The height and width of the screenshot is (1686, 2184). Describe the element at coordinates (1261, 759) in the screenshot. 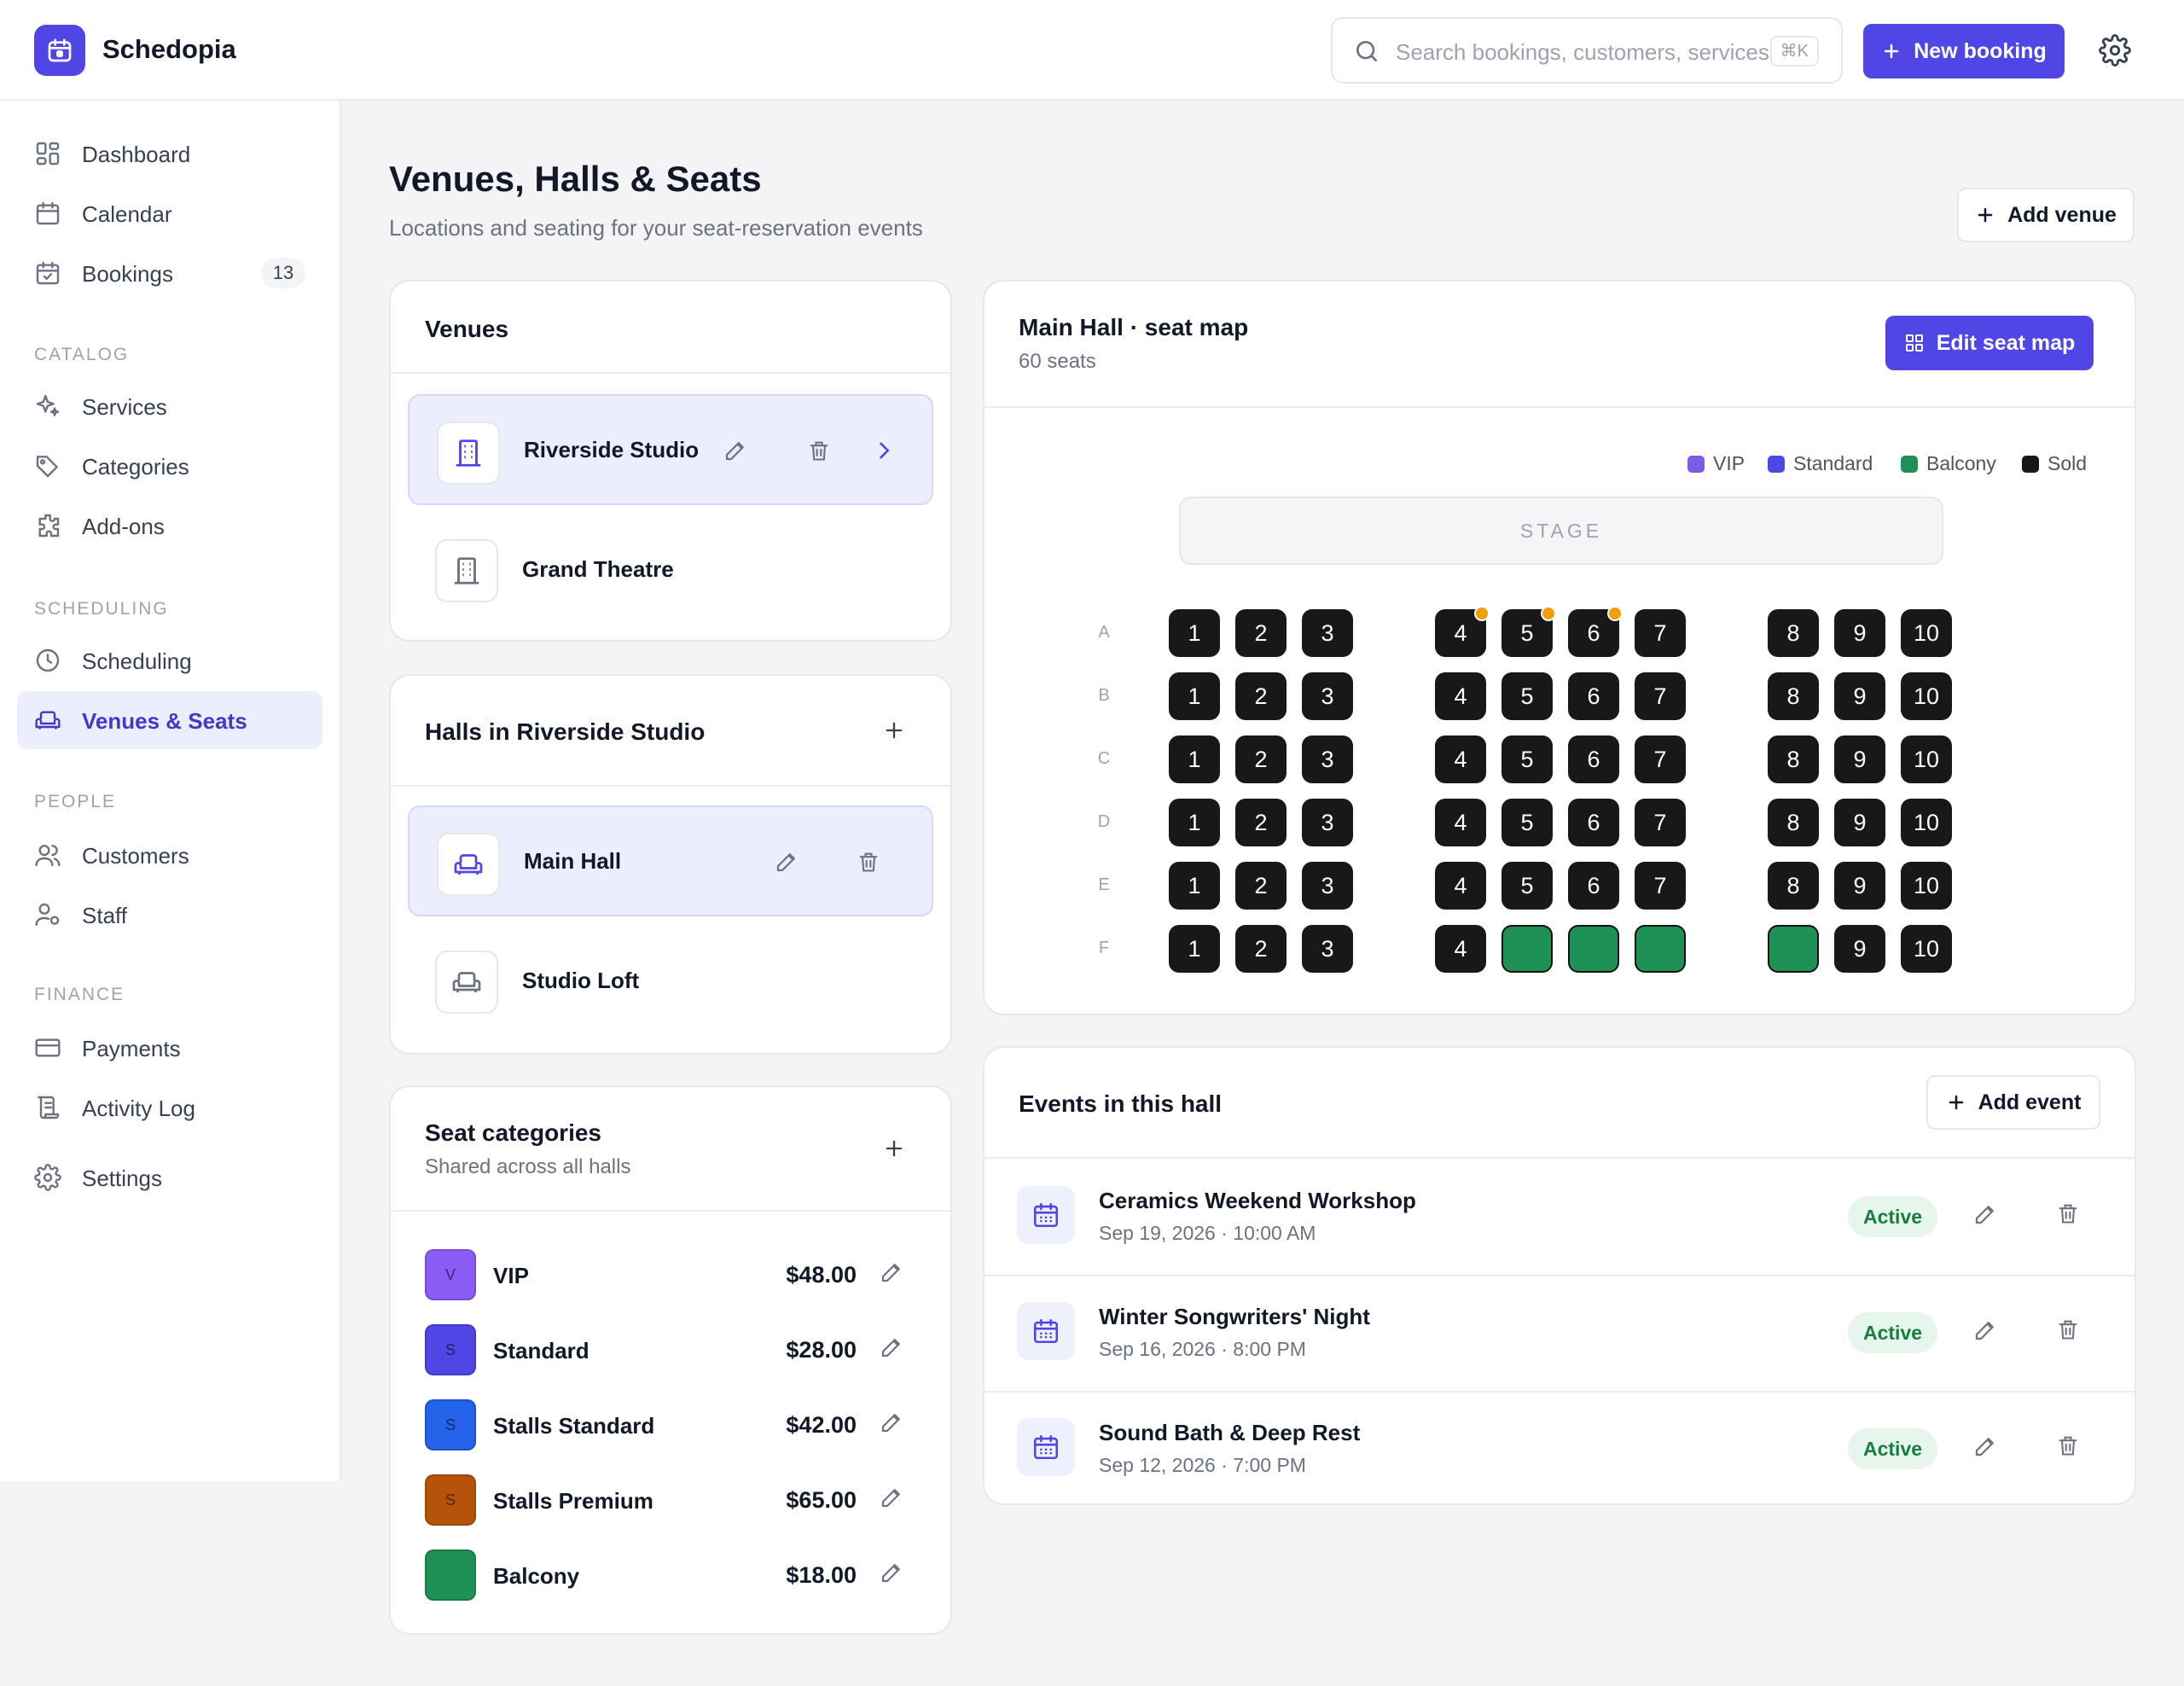

I see `seat-C2: 2` at that location.